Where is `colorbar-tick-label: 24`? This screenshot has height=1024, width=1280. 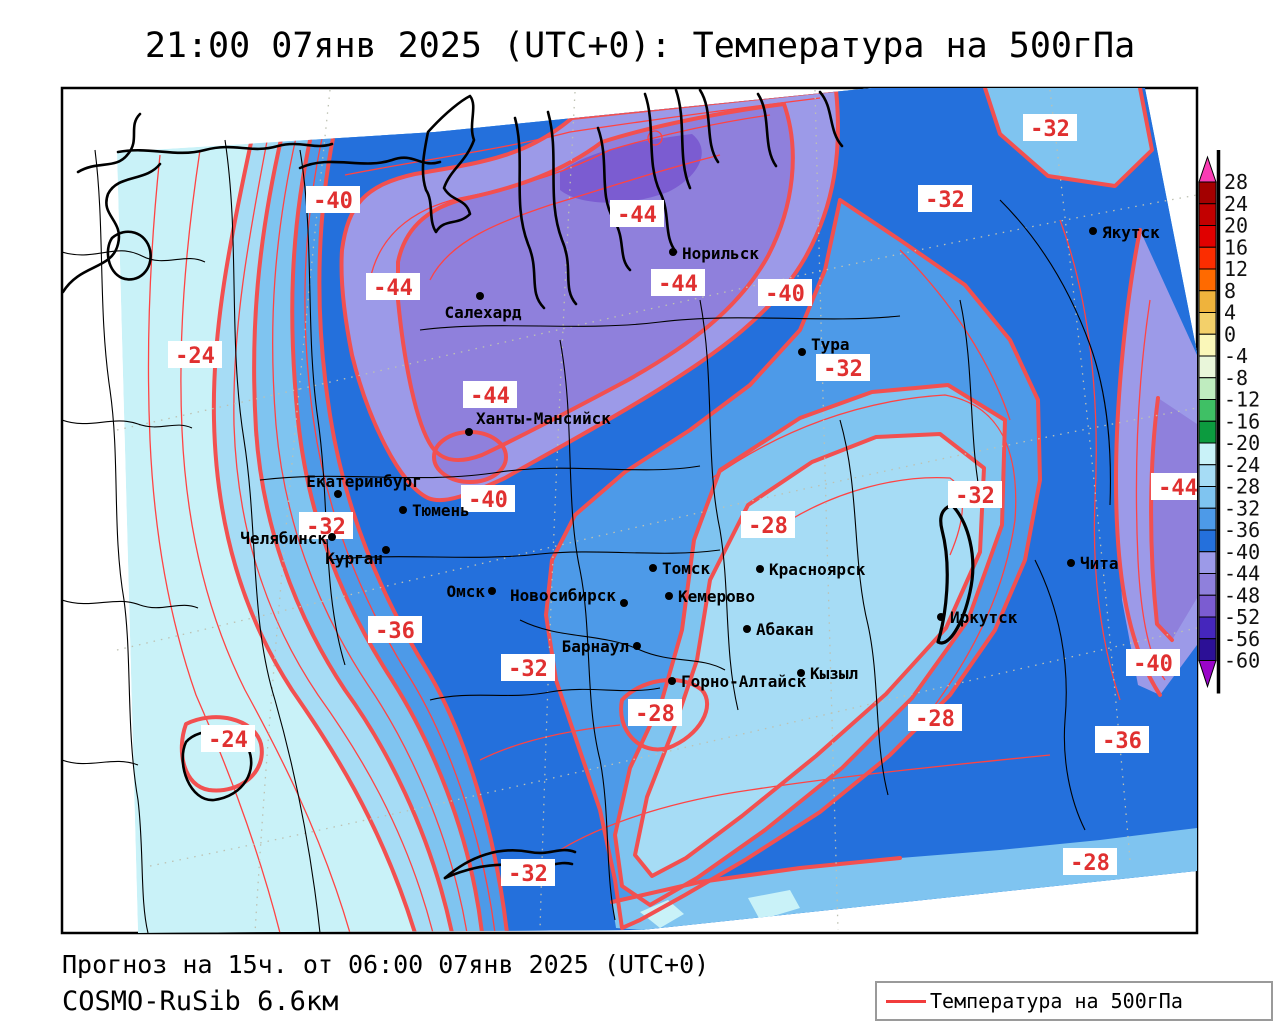
colorbar-tick-label: 24 is located at coordinates (1236, 204).